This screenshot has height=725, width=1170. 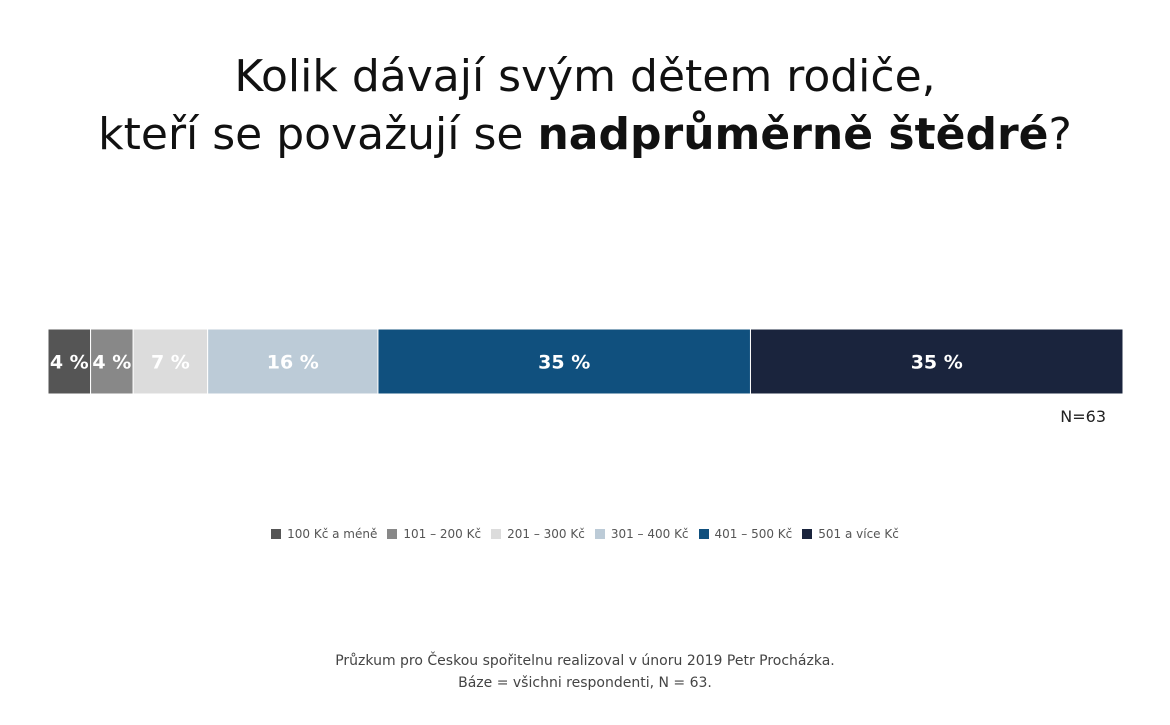 I want to click on bar-value-label-6: 35 %, so click(x=937, y=363).